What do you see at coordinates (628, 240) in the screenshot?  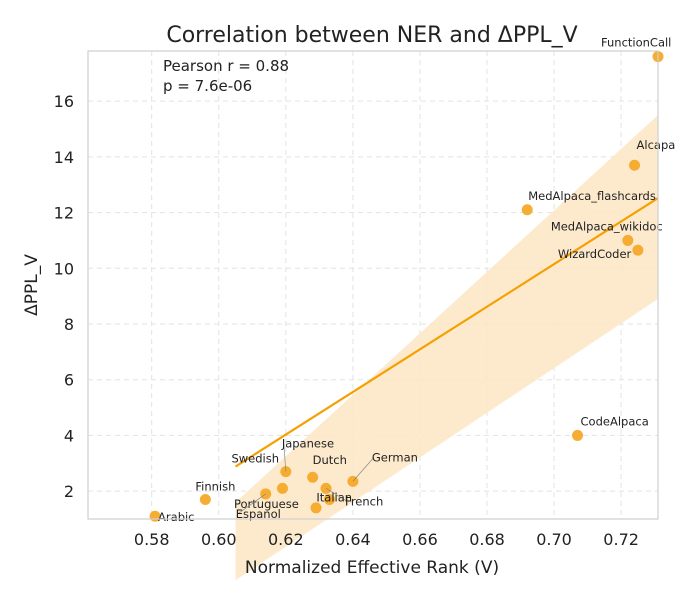 I see `point-medalpaca_wikidoc` at bounding box center [628, 240].